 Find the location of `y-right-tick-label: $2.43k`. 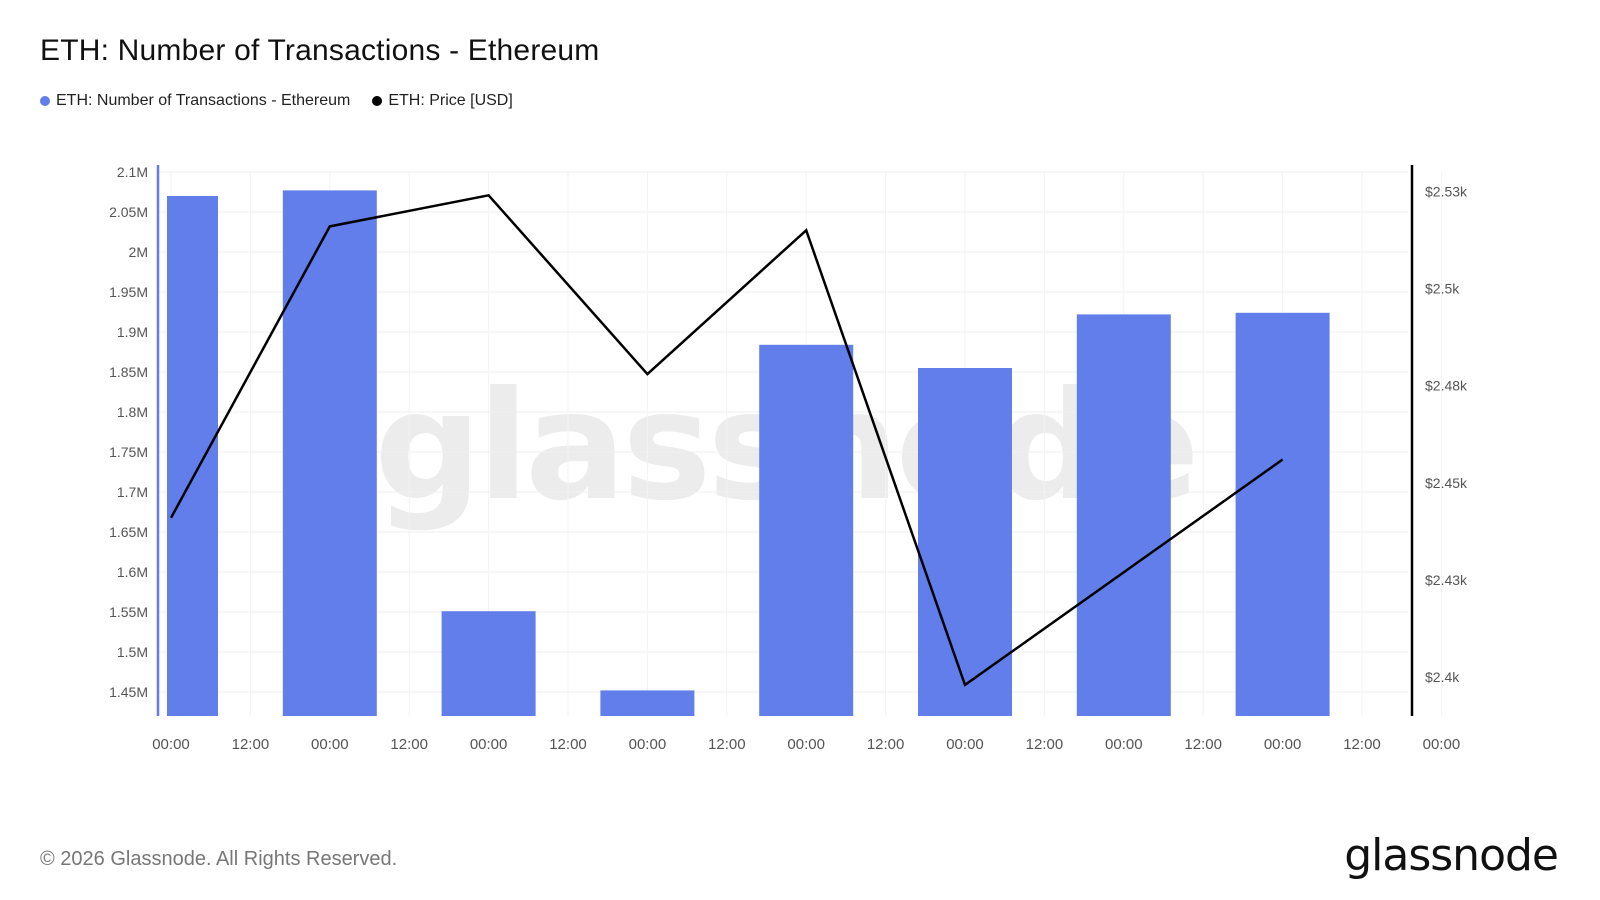

y-right-tick-label: $2.43k is located at coordinates (1446, 580).